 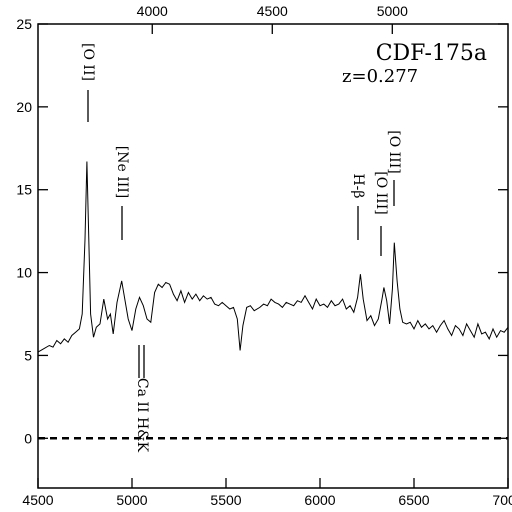 What do you see at coordinates (24, 24) in the screenshot?
I see `y-tick-label: 25` at bounding box center [24, 24].